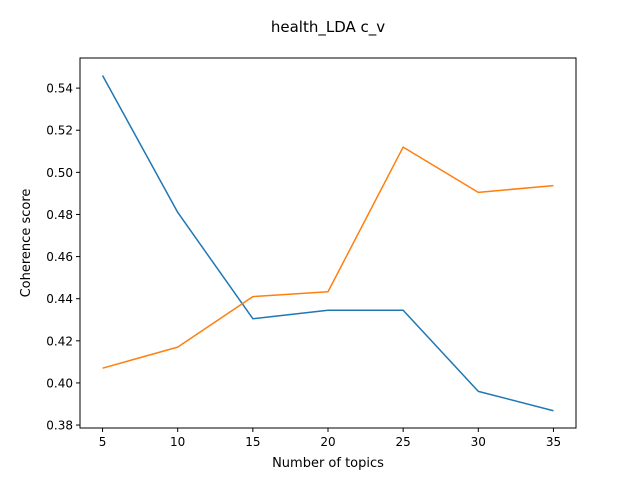 This screenshot has height=480, width=640. I want to click on y-tick-label: 0.40, so click(59, 383).